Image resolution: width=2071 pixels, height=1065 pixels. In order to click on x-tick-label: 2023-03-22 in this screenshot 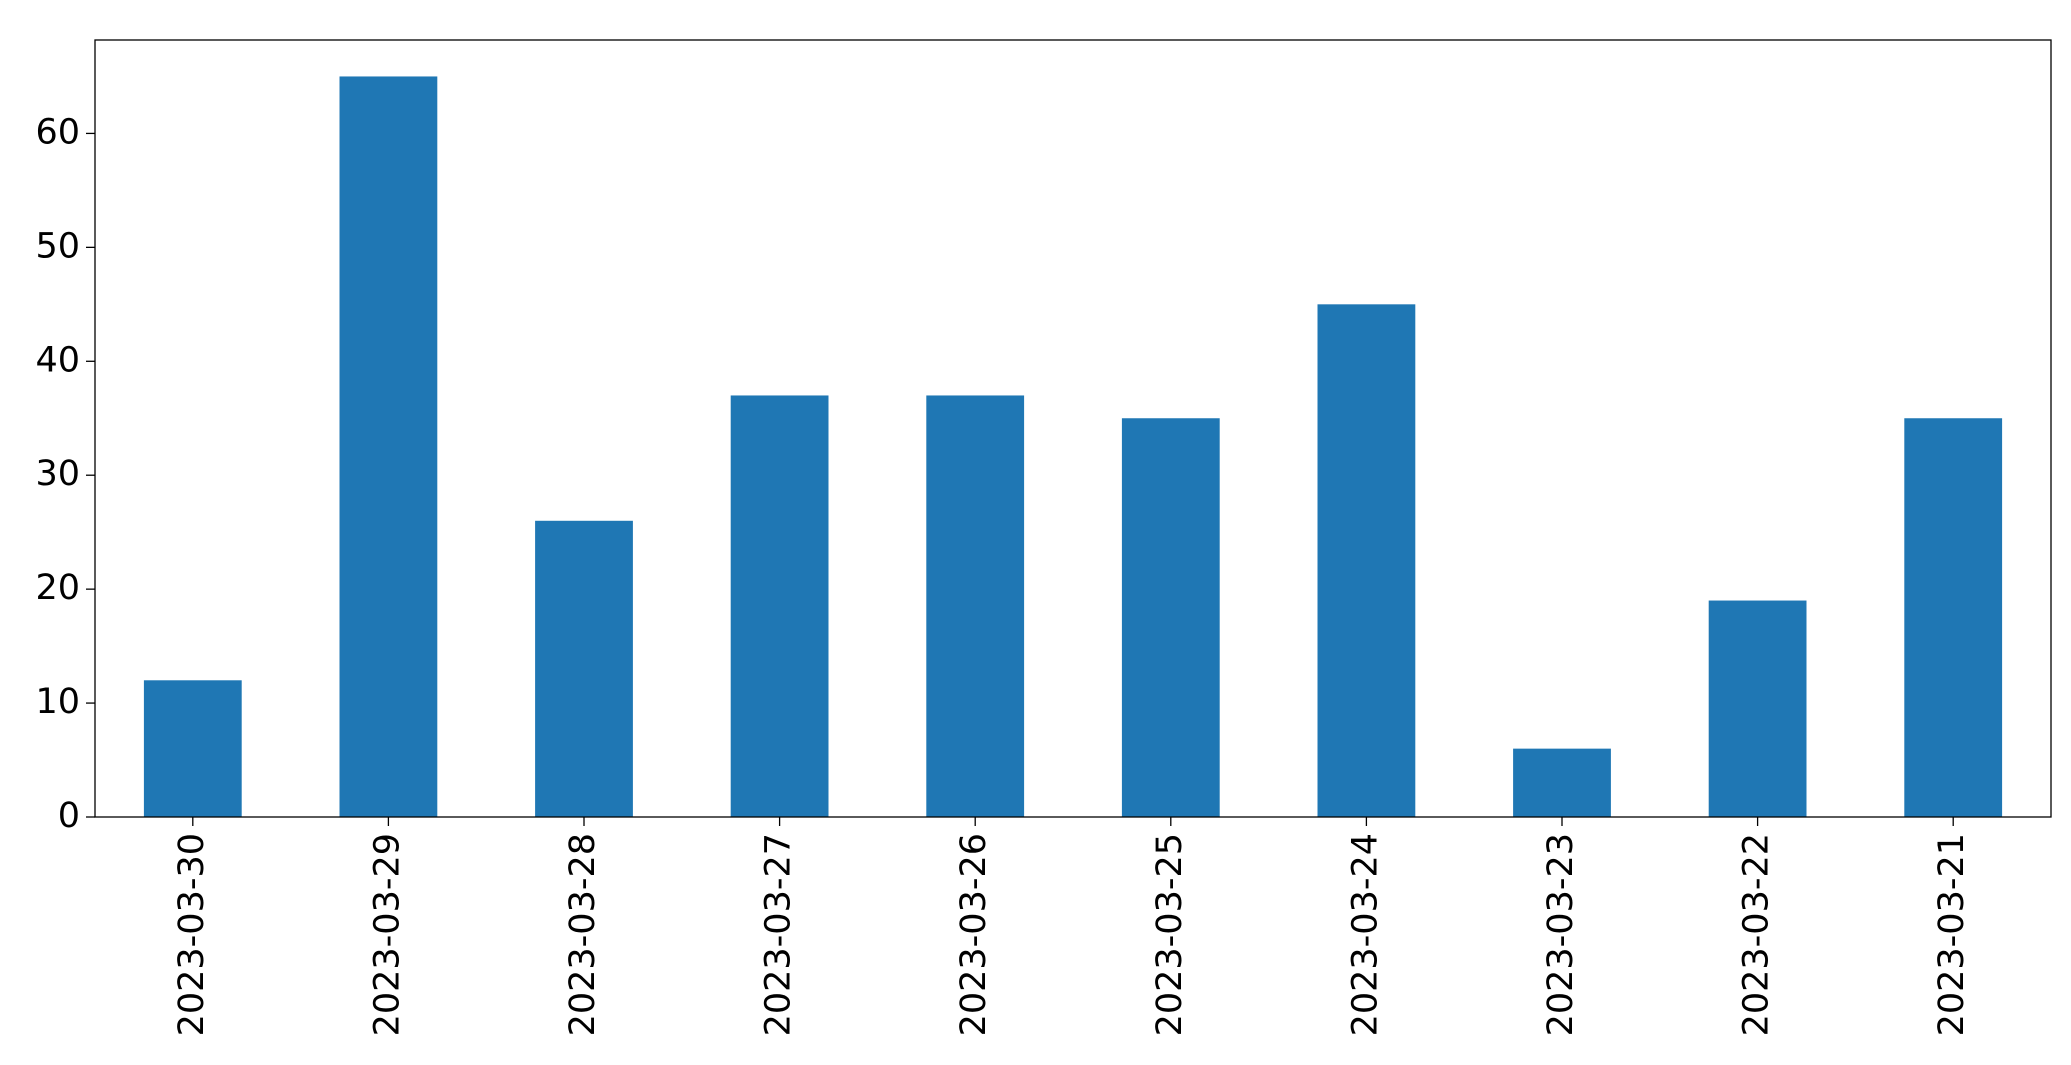, I will do `click(1757, 934)`.